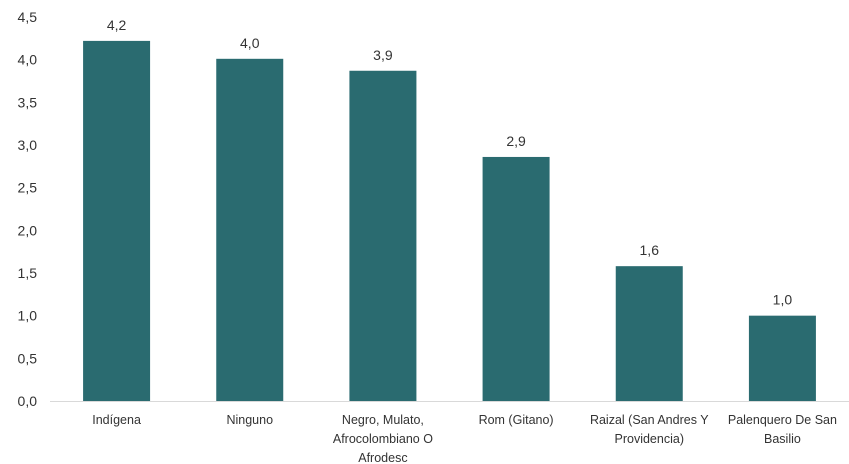  I want to click on data-label: 3,9, so click(383, 55).